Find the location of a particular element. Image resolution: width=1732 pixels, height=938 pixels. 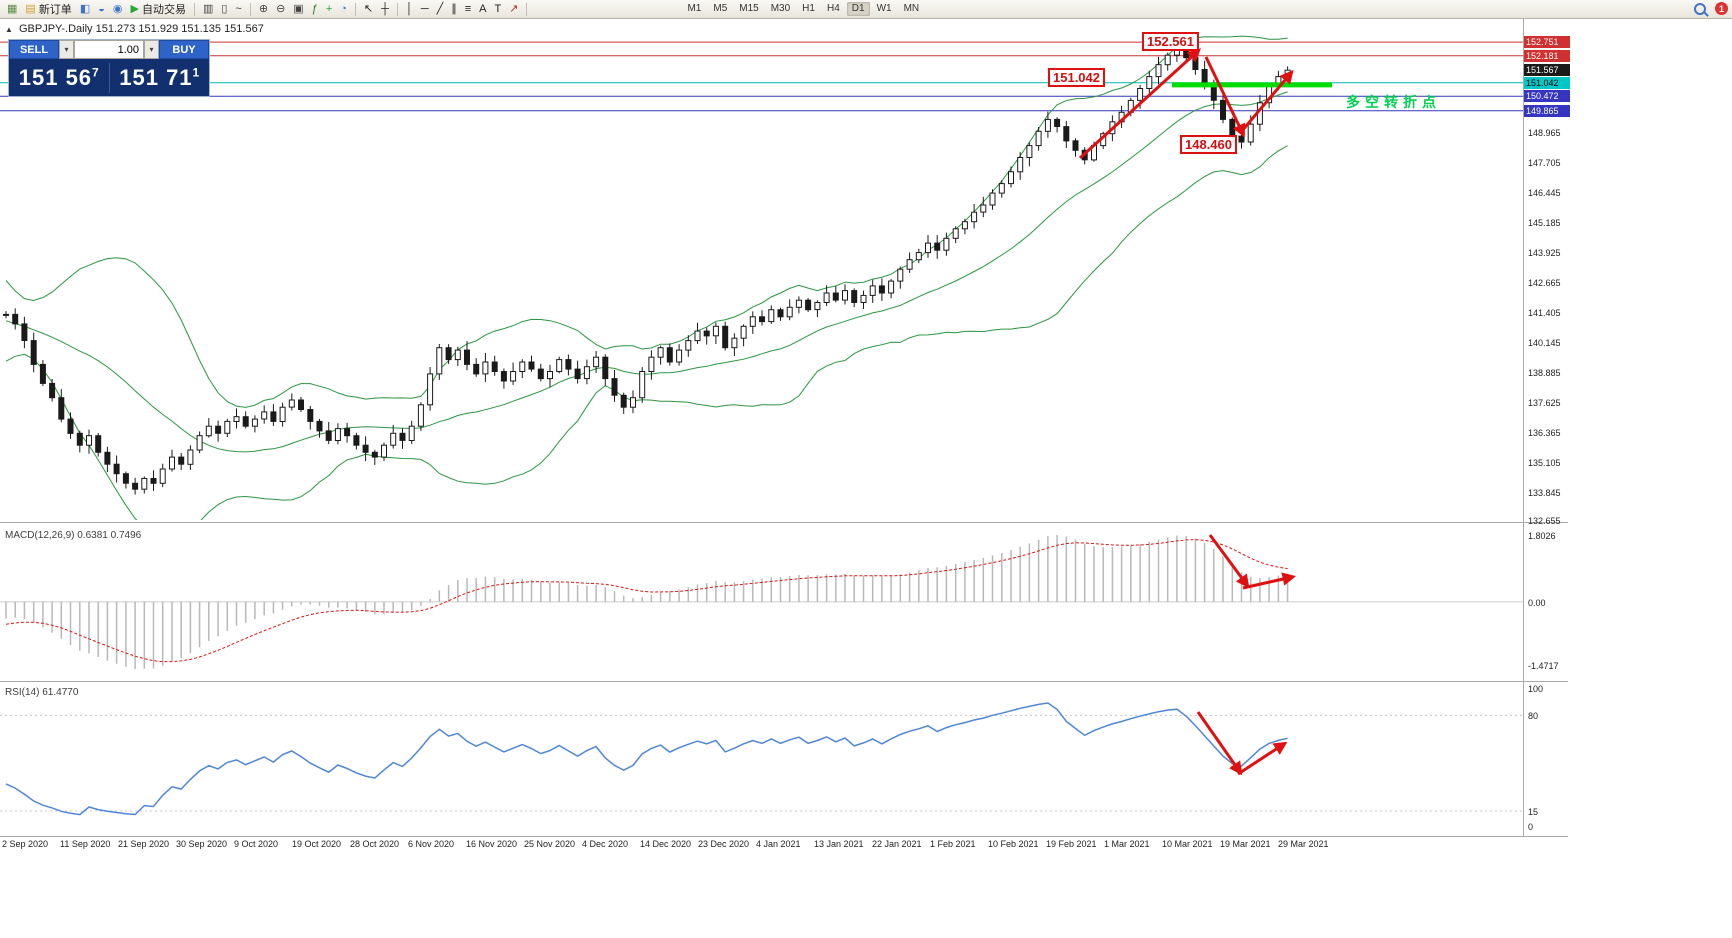

channel-icon: ∥ is located at coordinates (454, 8).